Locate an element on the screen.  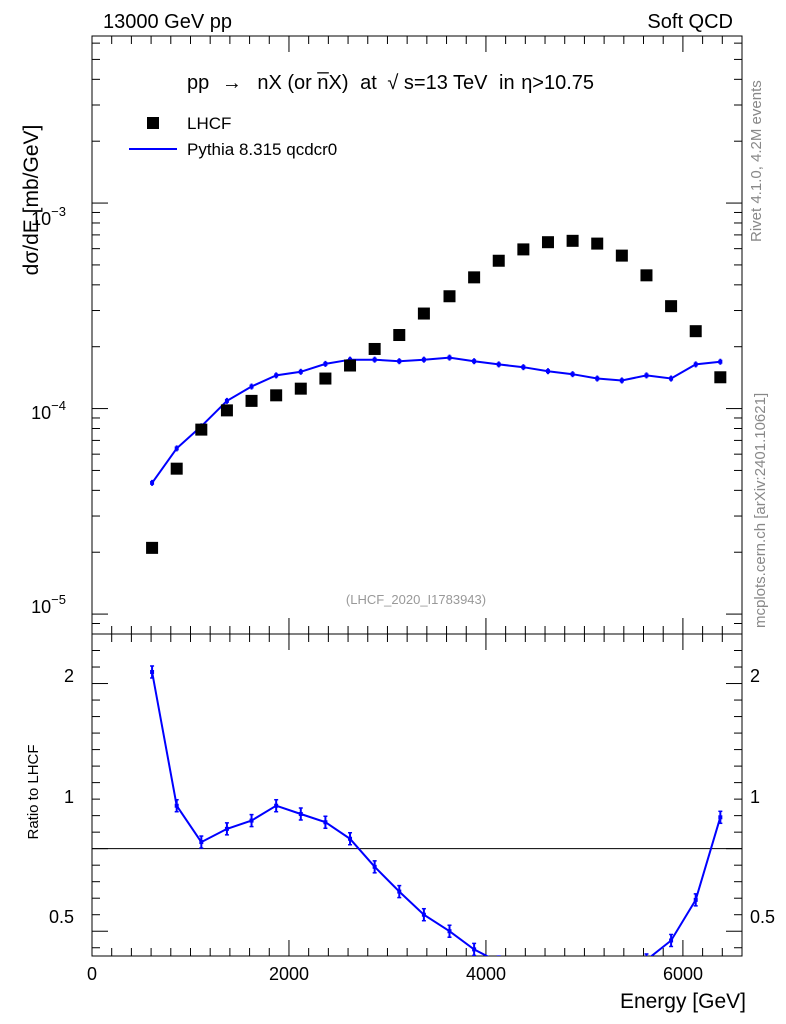
ytick-label-1e-5: 10⁻⁵ is located at coordinates (48, 604).